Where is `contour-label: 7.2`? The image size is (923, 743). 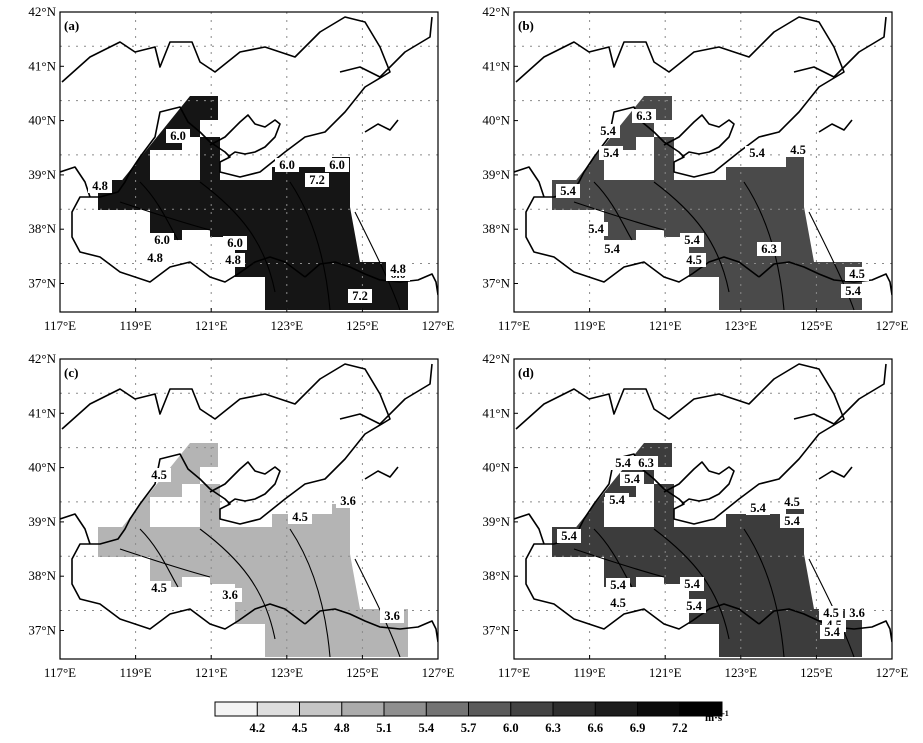 contour-label: 7.2 is located at coordinates (360, 296).